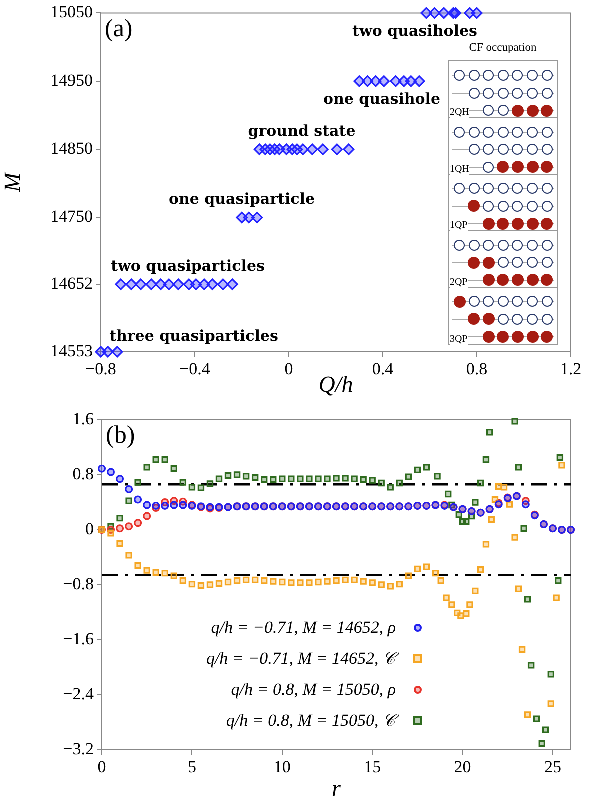 Image resolution: width=608 pixels, height=804 pixels. Describe the element at coordinates (12, 182) in the screenshot. I see `y-axis-title: M` at that location.